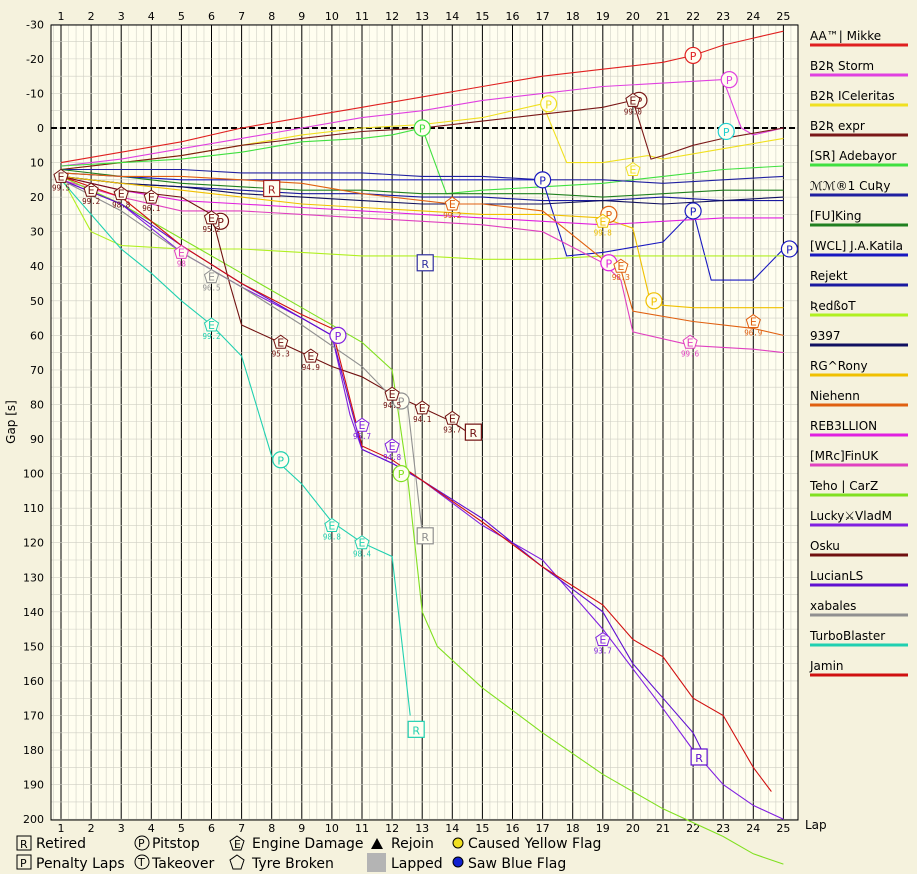  Describe the element at coordinates (35, 24) in the screenshot. I see `y-tick-label: -30` at that location.